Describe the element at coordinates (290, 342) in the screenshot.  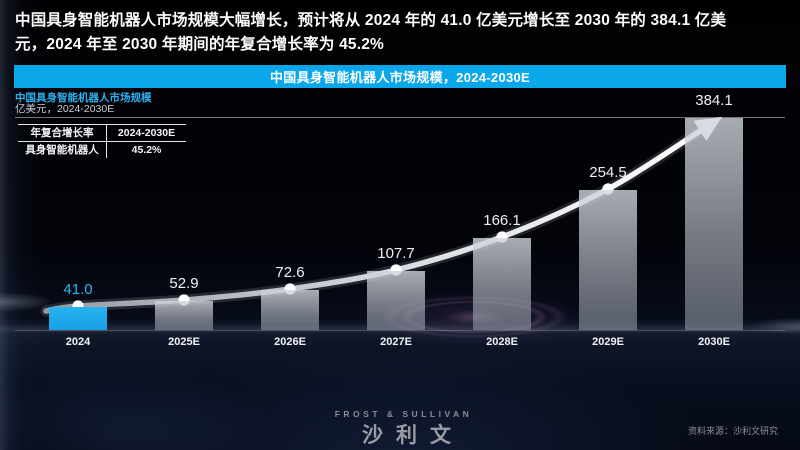
I see `x-axis-label-2026E: 2026E` at that location.